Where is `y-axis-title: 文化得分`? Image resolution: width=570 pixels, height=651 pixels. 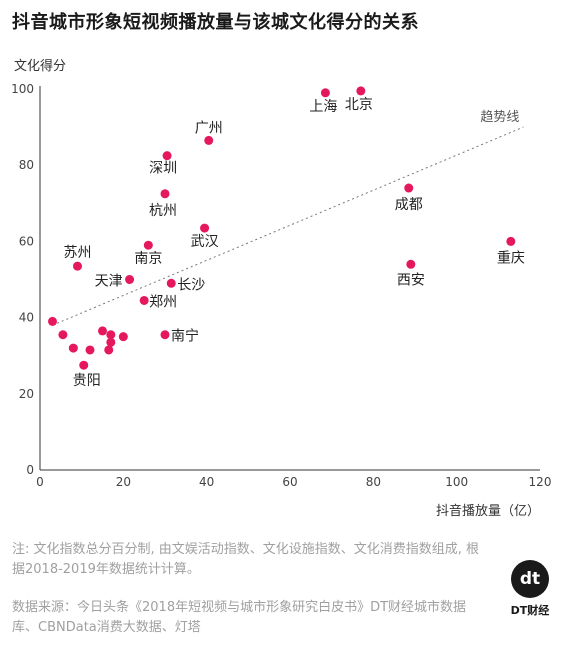
y-axis-title: 文化得分 is located at coordinates (40, 66).